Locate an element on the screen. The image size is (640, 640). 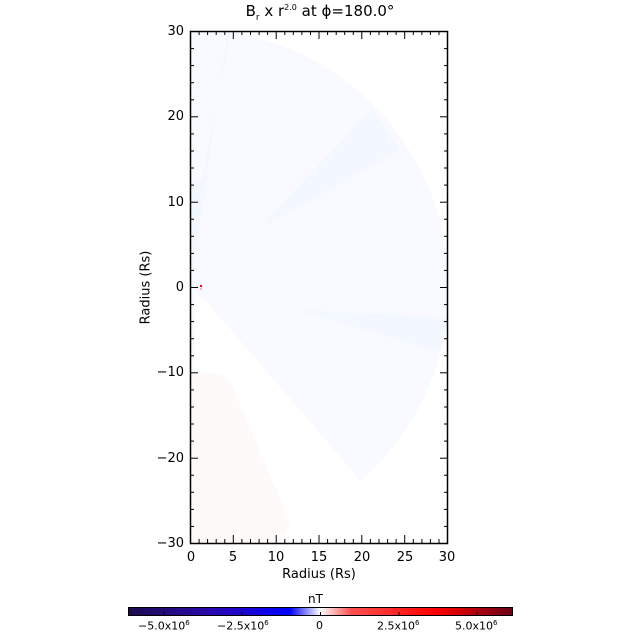
x-tick-label: 15 is located at coordinates (319, 557).